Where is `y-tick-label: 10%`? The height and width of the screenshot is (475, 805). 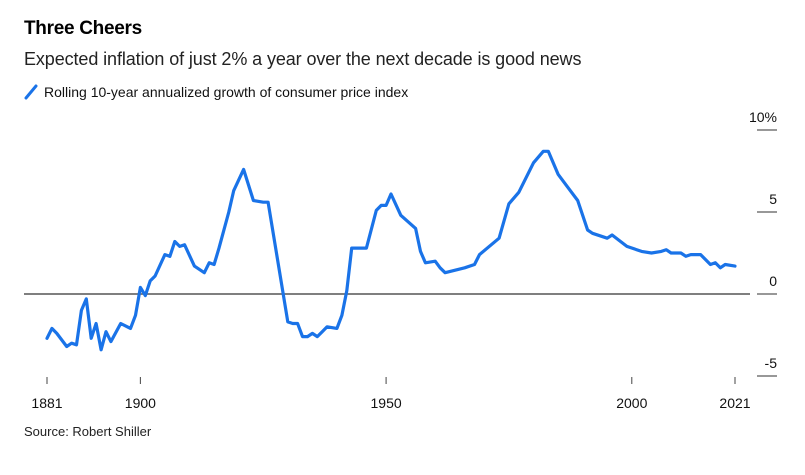
y-tick-label: 10% is located at coordinates (763, 117).